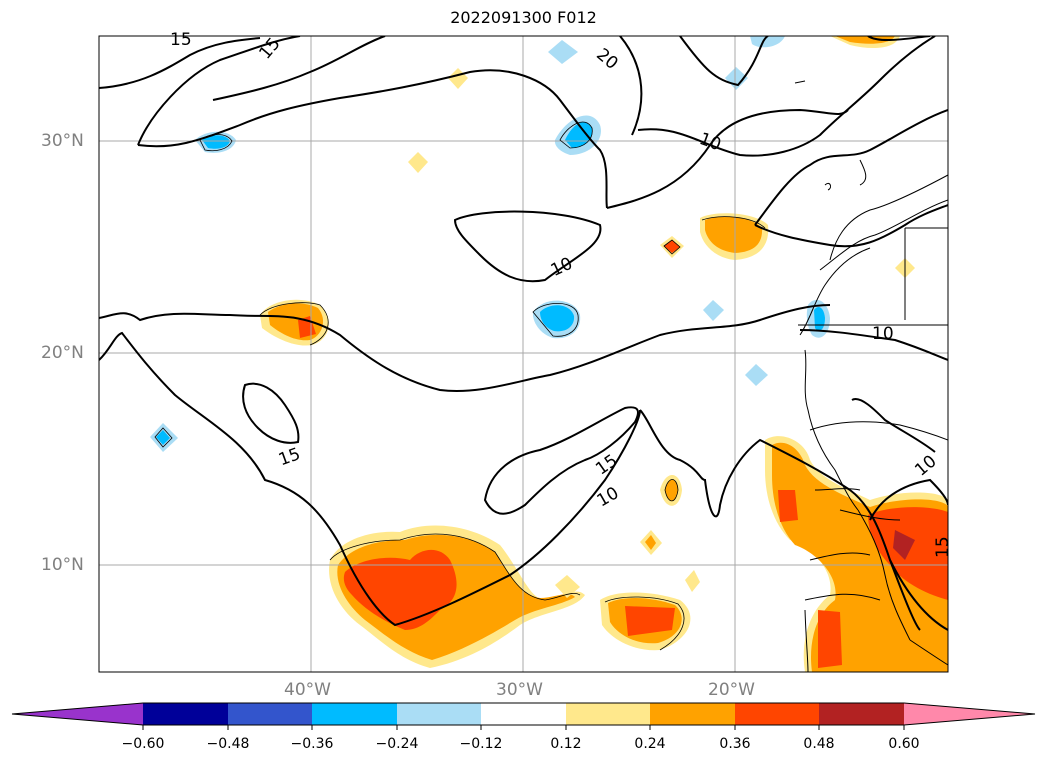 Image resolution: width=1047 pixels, height=765 pixels. I want to click on map-title: 2022091300 F012, so click(523, 17).